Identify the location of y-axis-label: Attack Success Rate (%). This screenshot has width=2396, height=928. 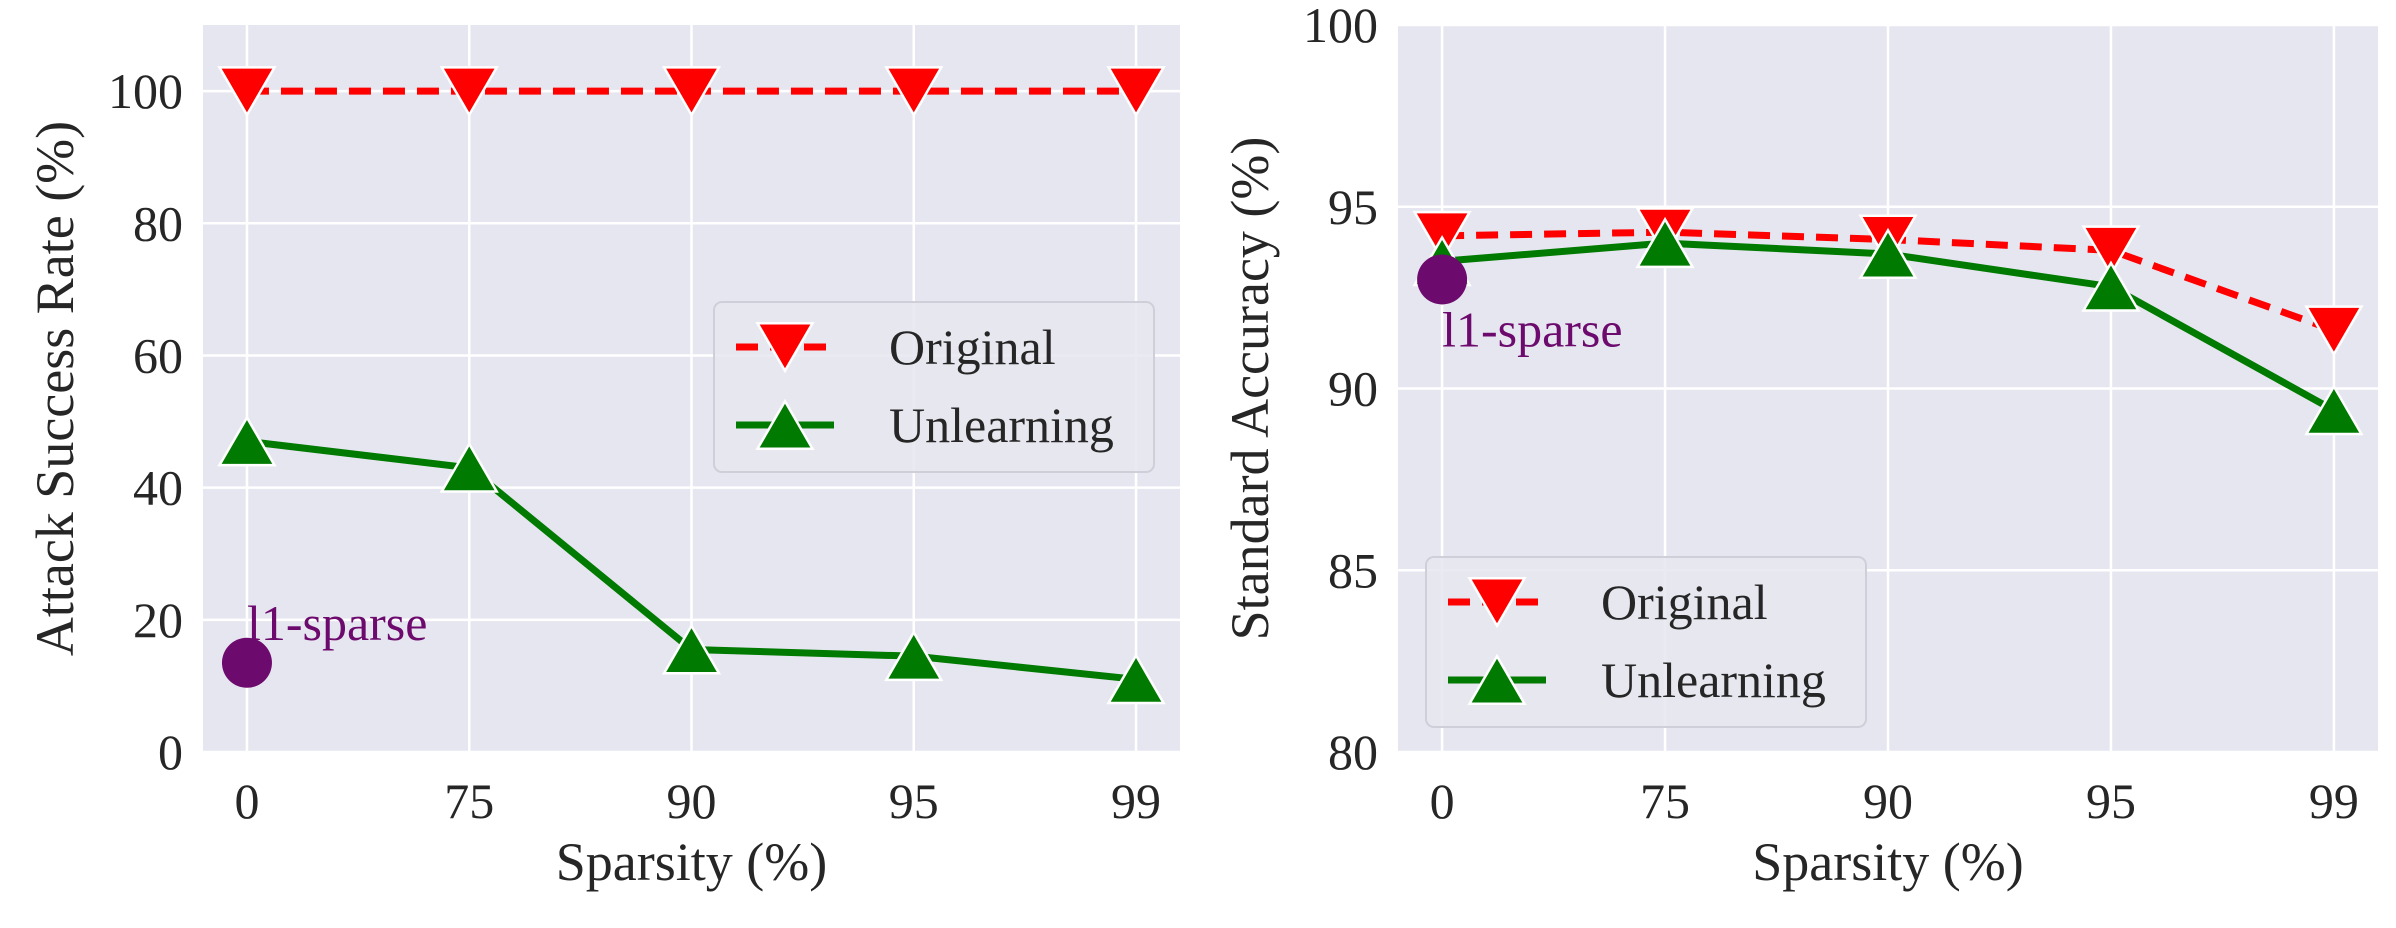
(55, 388).